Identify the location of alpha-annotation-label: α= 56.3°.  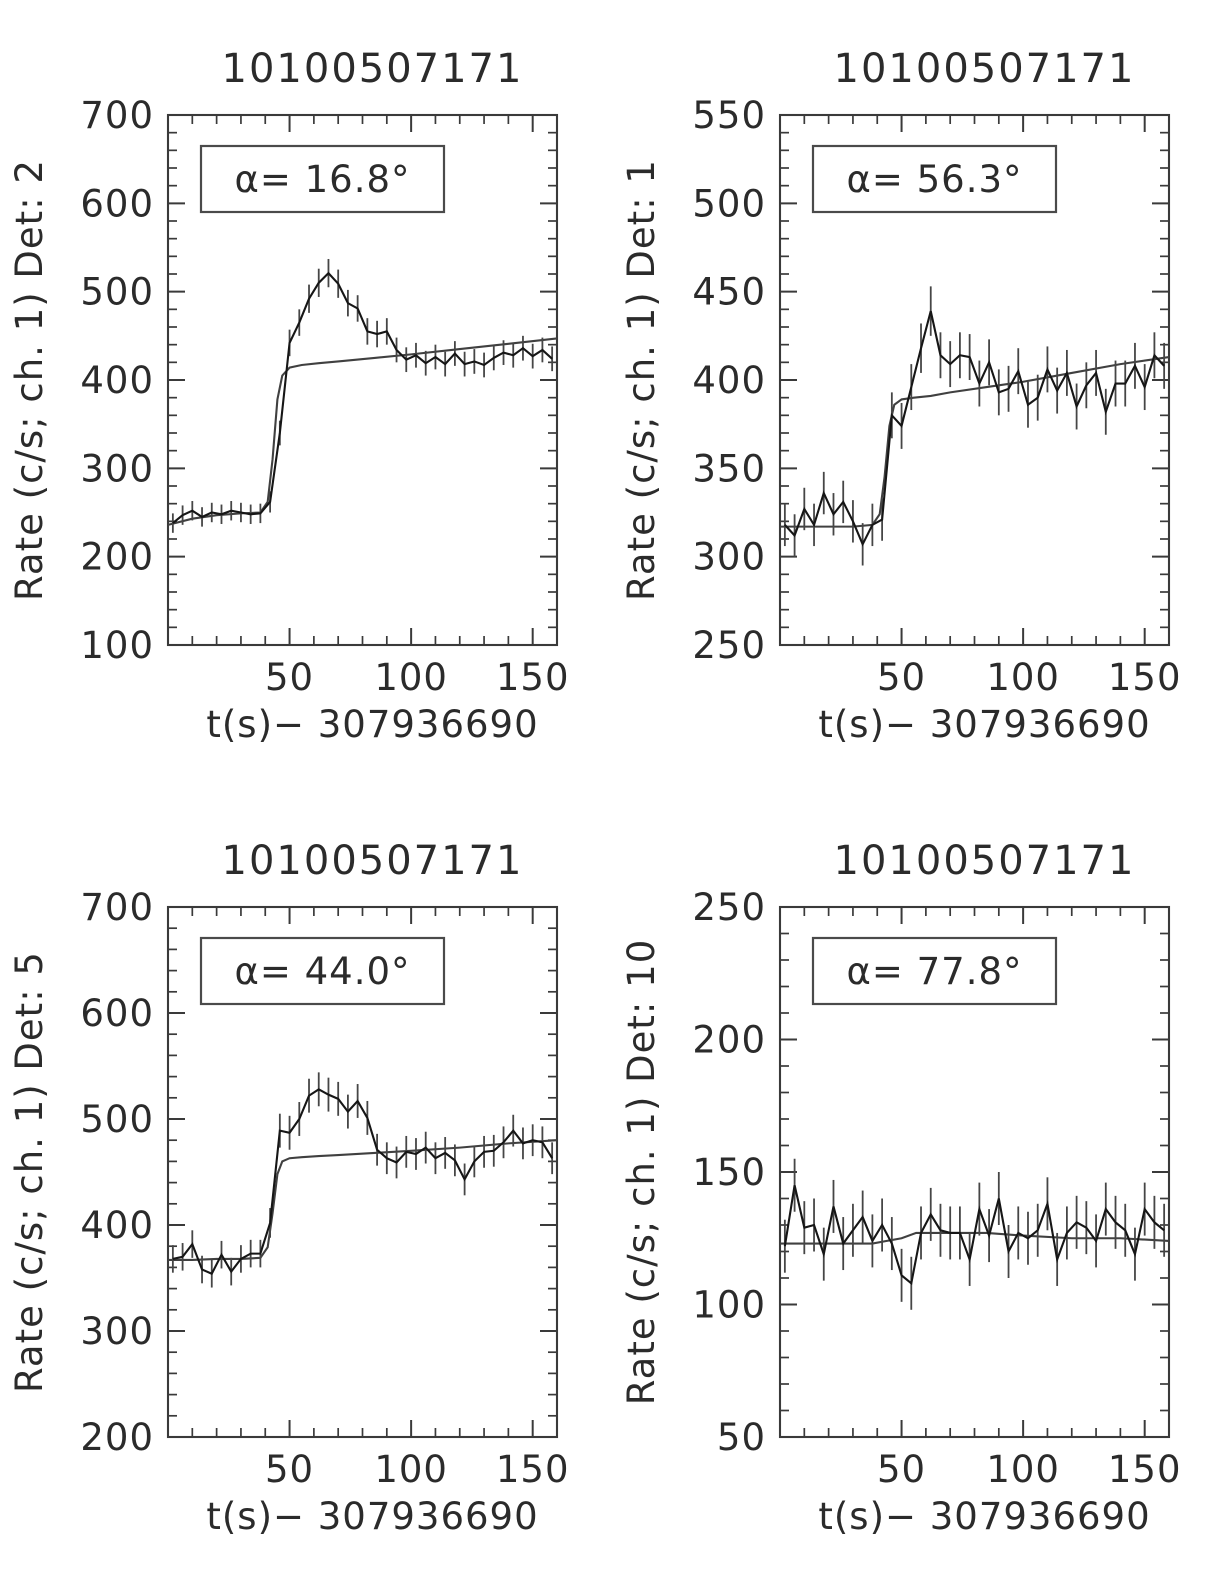
(934, 179).